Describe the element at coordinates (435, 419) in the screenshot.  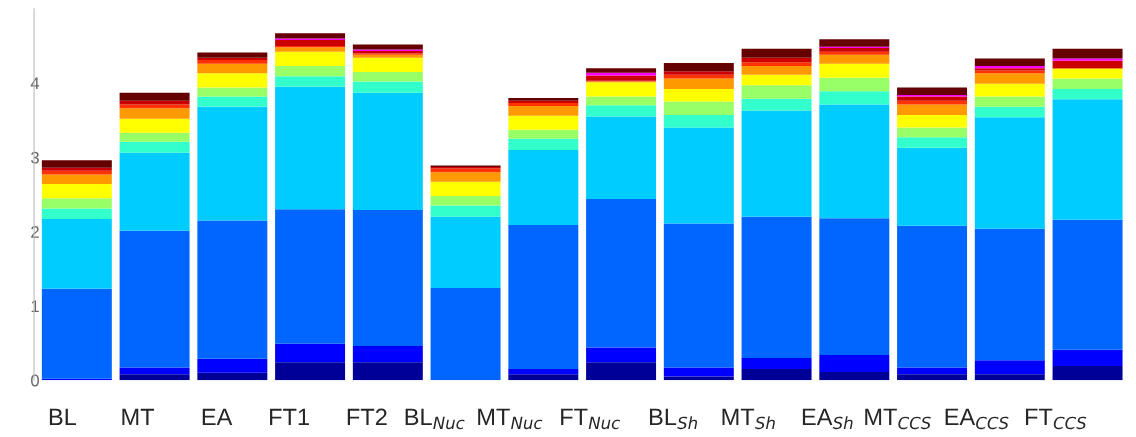
I see `x-tick-label: BL$_{Nuc}$` at that location.